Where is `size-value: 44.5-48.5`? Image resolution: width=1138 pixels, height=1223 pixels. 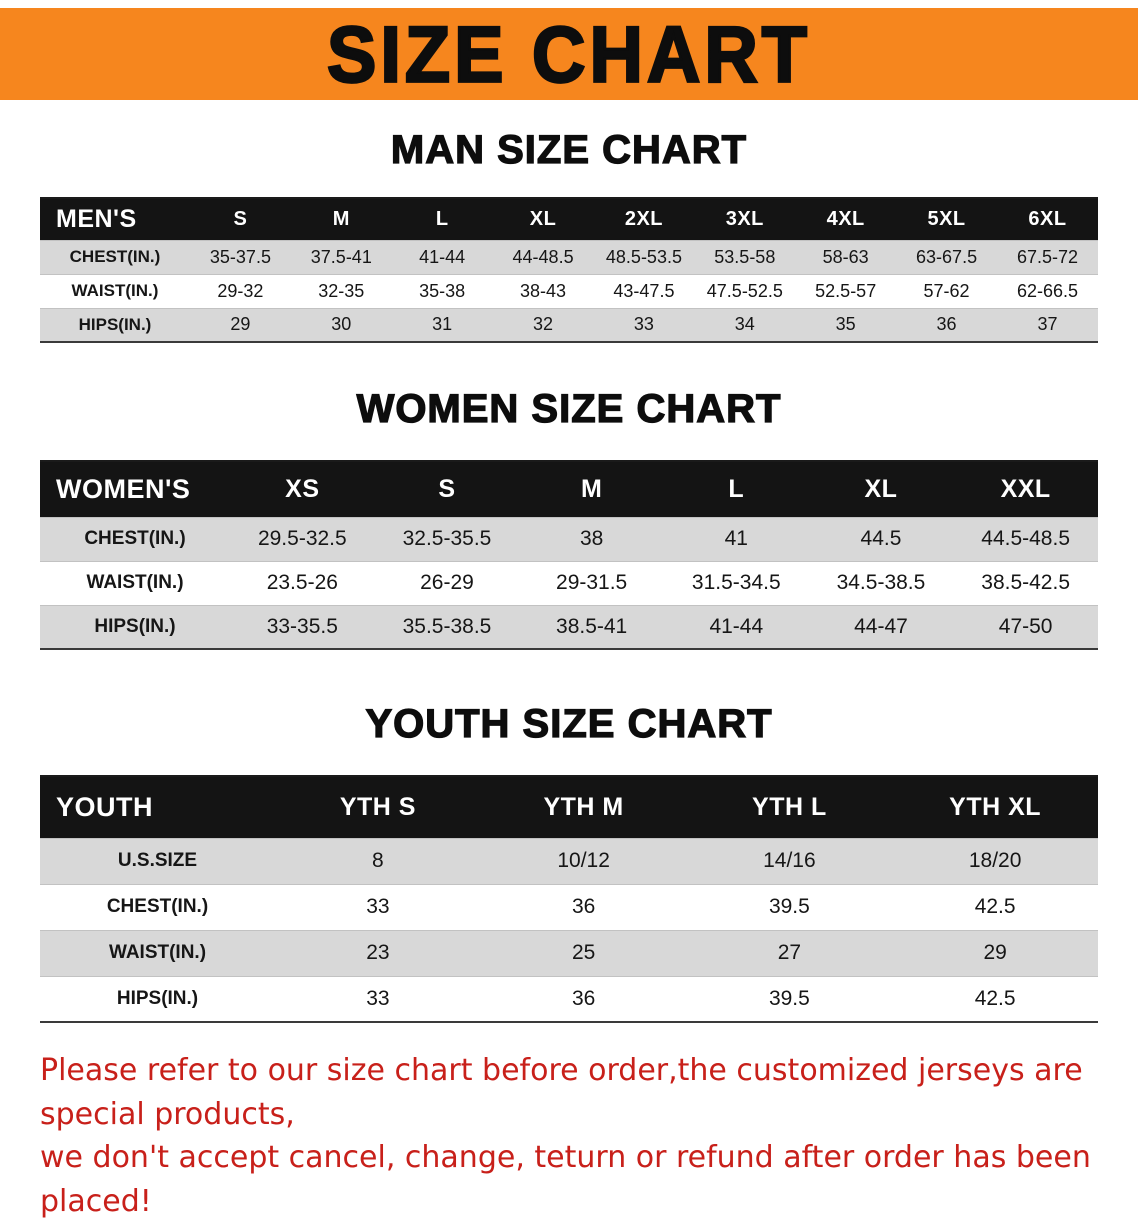
size-value: 44.5-48.5 is located at coordinates (1026, 538).